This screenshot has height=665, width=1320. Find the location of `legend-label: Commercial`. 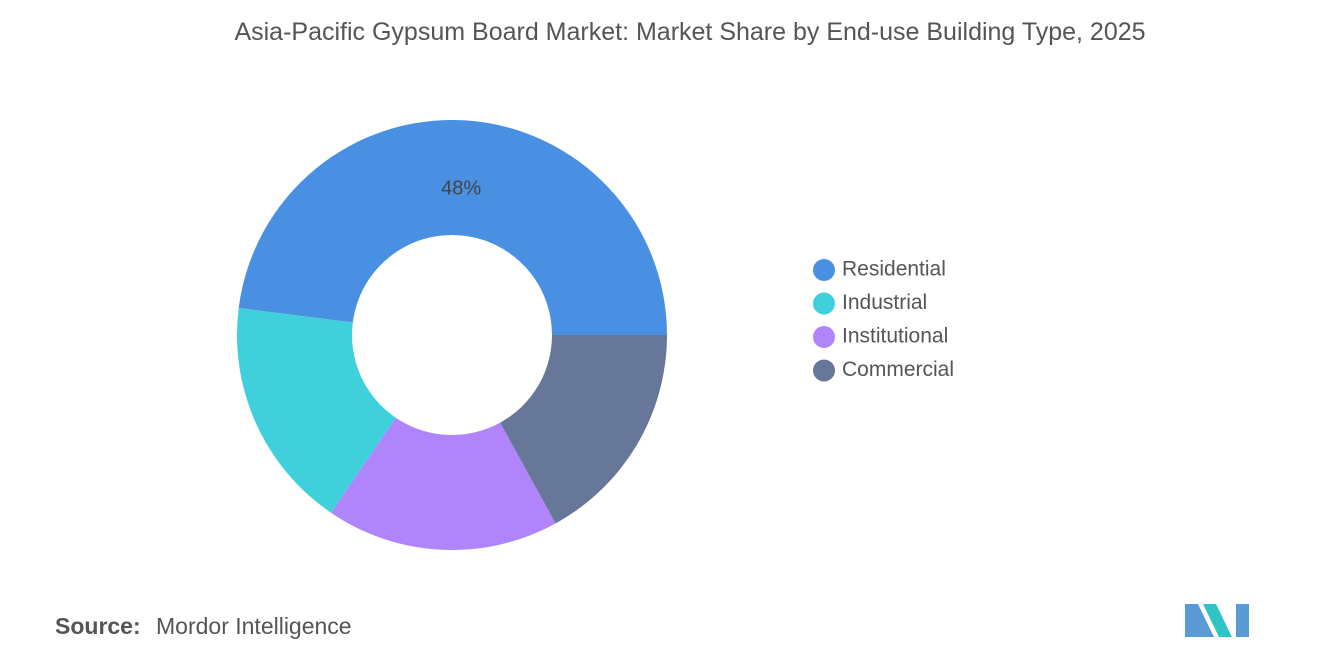

legend-label: Commercial is located at coordinates (898, 369).